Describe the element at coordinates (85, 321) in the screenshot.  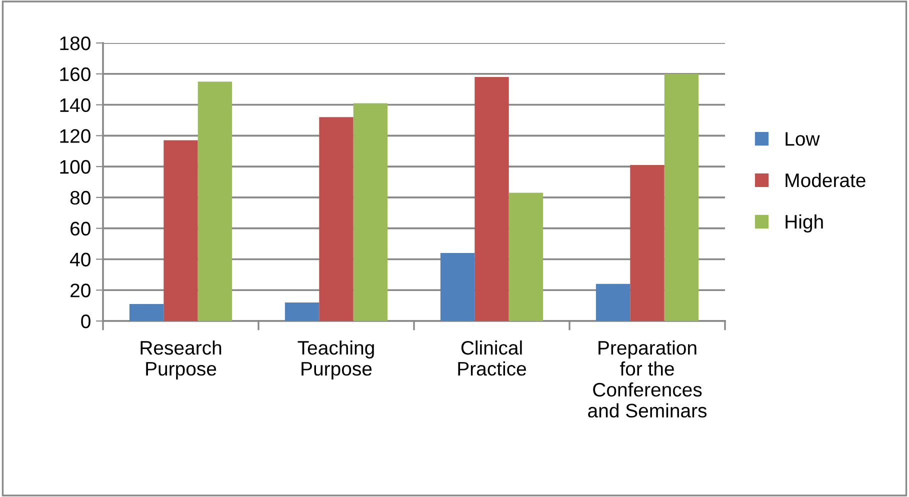
I see `y-tick-label: 0` at that location.